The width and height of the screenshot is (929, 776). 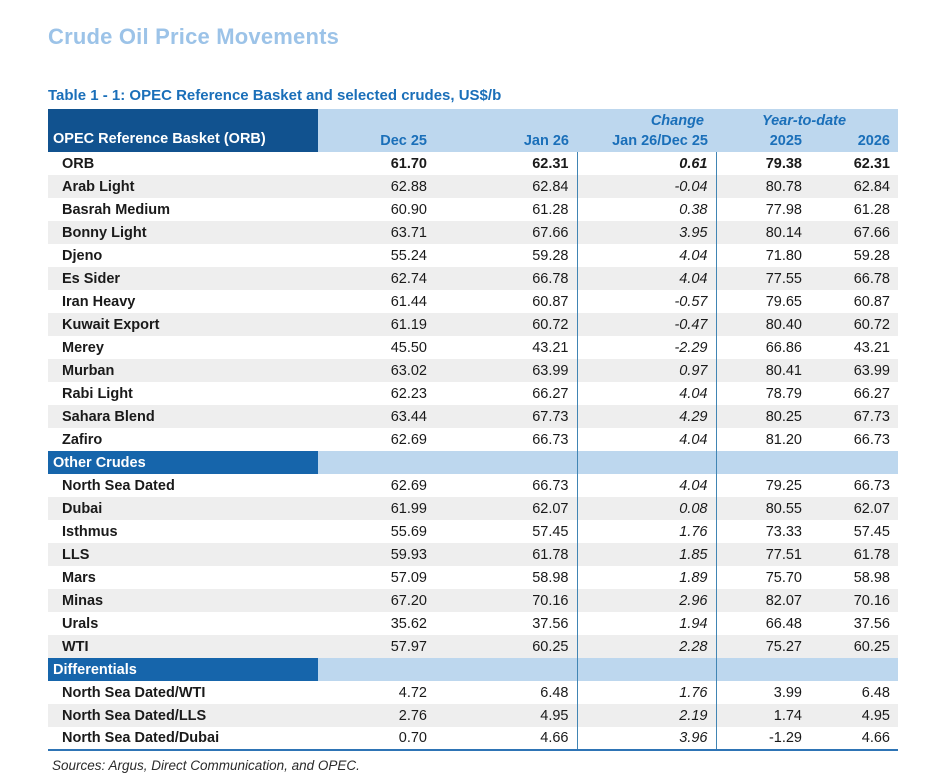 What do you see at coordinates (646, 186) in the screenshot?
I see `value-cell: -0.04` at bounding box center [646, 186].